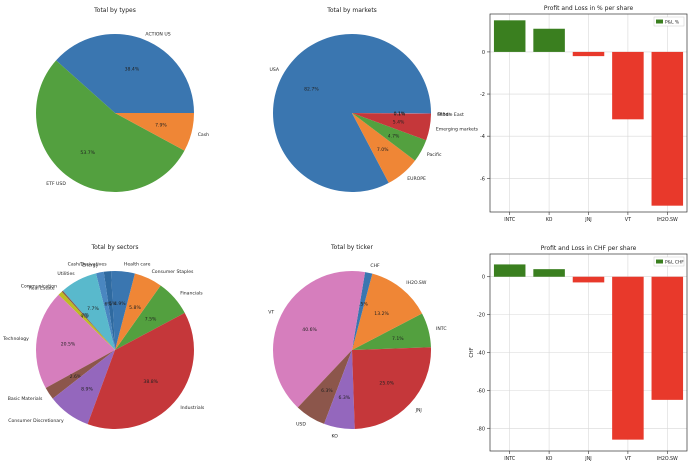 The image size is (690, 461). What do you see at coordinates (192, 408) in the screenshot?
I see `slice-label: Industrials` at bounding box center [192, 408].